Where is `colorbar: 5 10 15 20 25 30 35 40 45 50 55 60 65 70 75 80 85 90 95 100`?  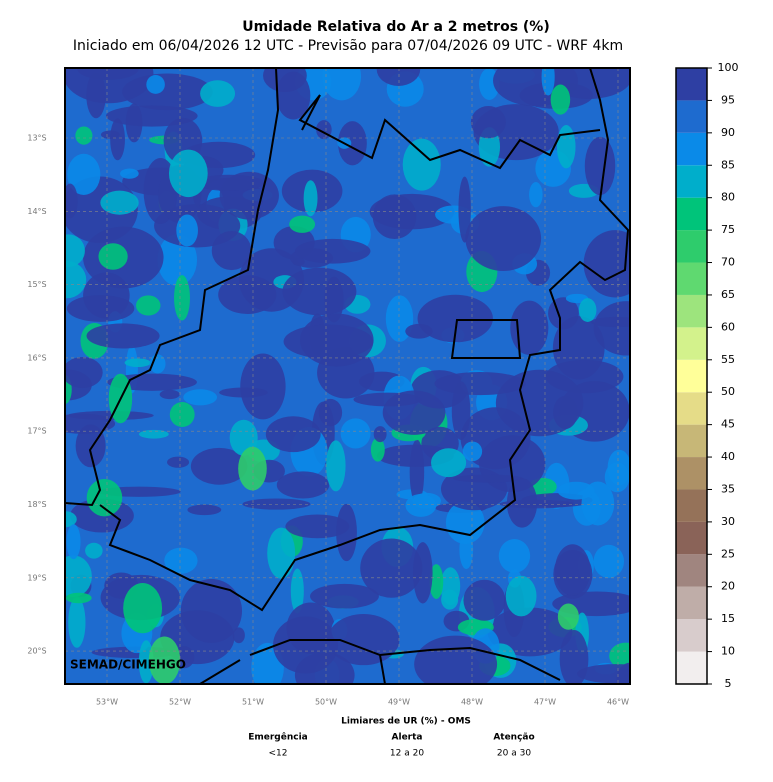
colorbar: 5 10 15 20 25 30 35 40 45 50 55 60 65 70 75 80 85 90 95 100 is located at coordinates (707, 375).